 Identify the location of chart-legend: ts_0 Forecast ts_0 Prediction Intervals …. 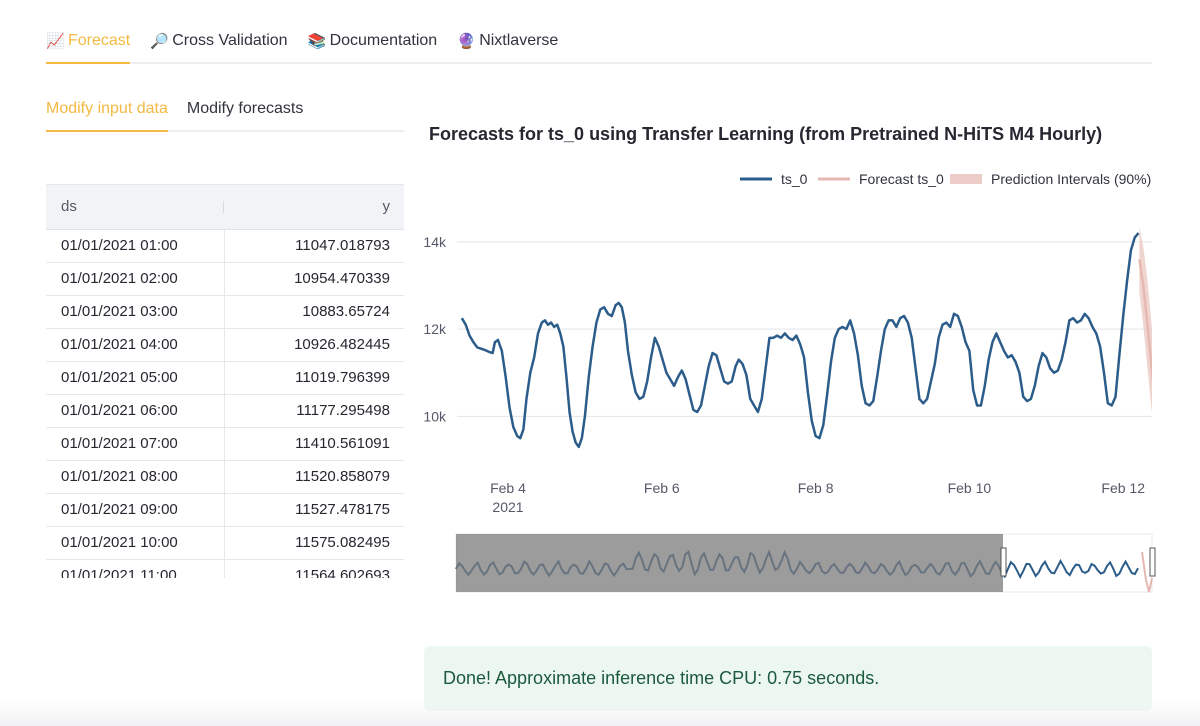
(945, 179).